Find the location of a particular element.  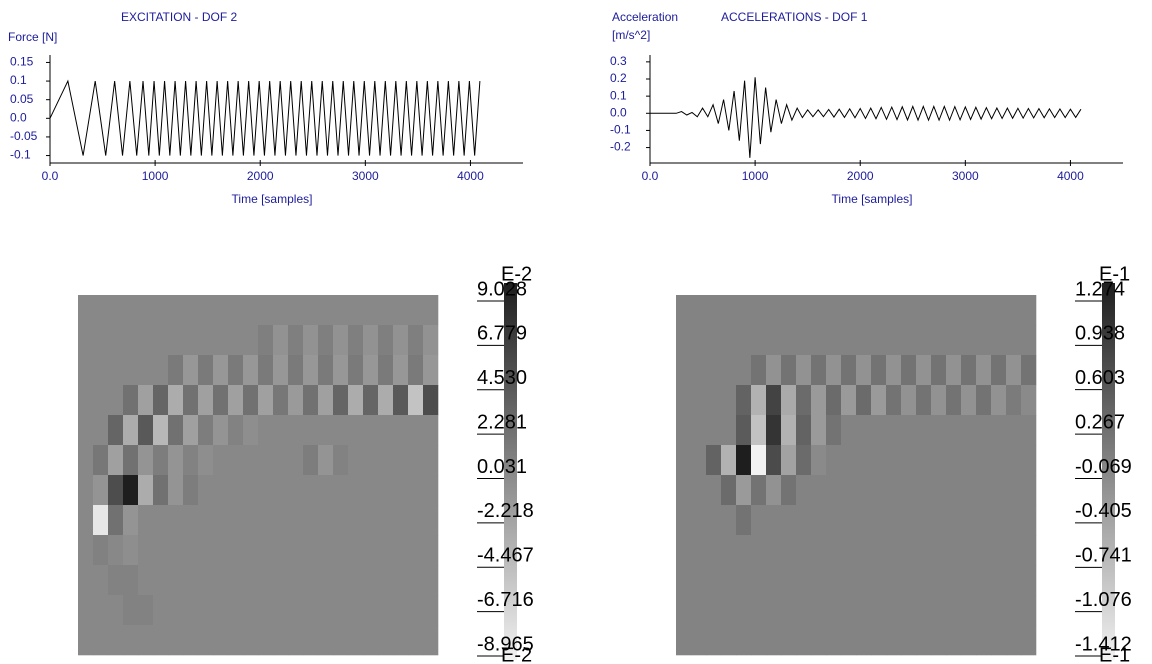

y-tick-label: -0.1 is located at coordinates (620, 130).